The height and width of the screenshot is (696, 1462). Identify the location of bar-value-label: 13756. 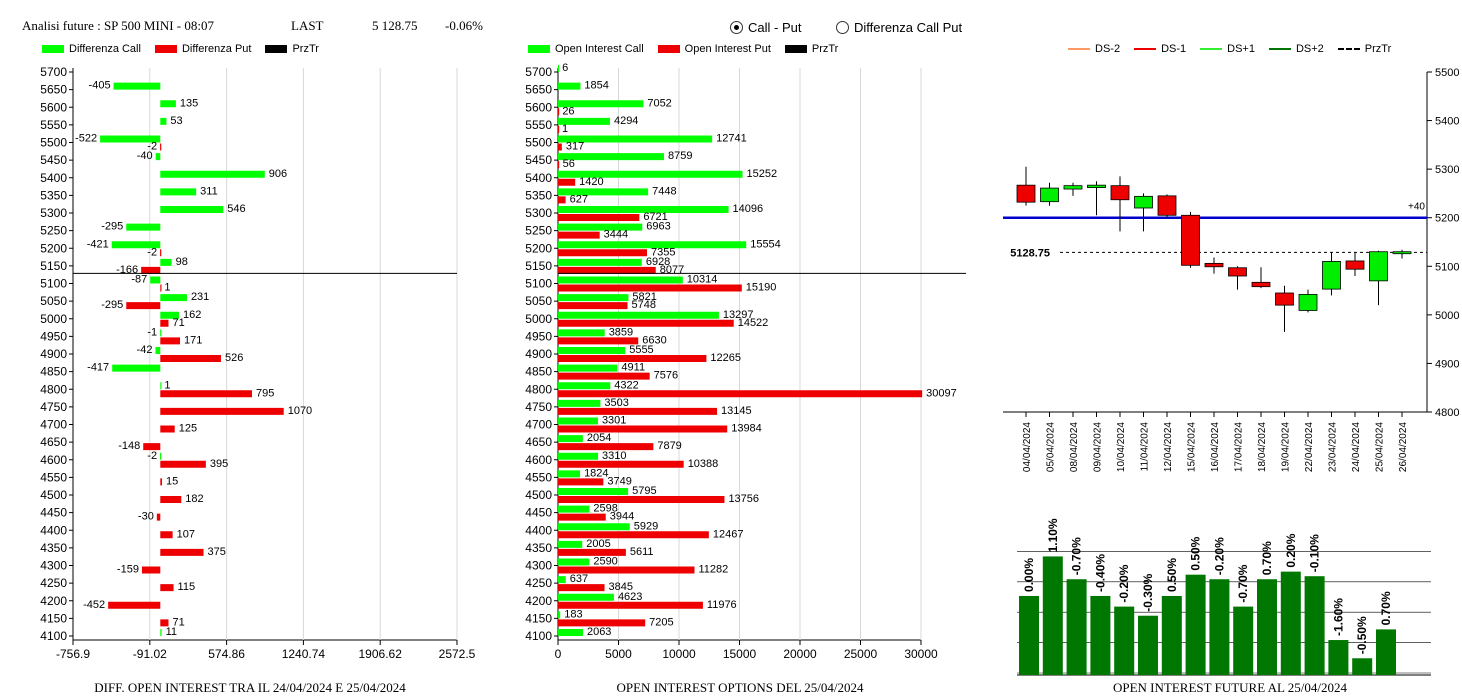
(743, 499).